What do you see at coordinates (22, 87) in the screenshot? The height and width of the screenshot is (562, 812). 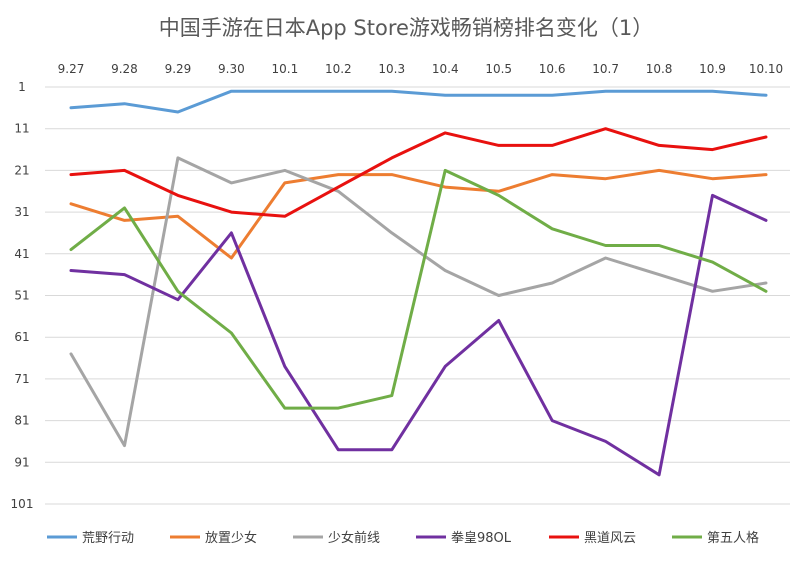 I see `y-tick-label: 1` at bounding box center [22, 87].